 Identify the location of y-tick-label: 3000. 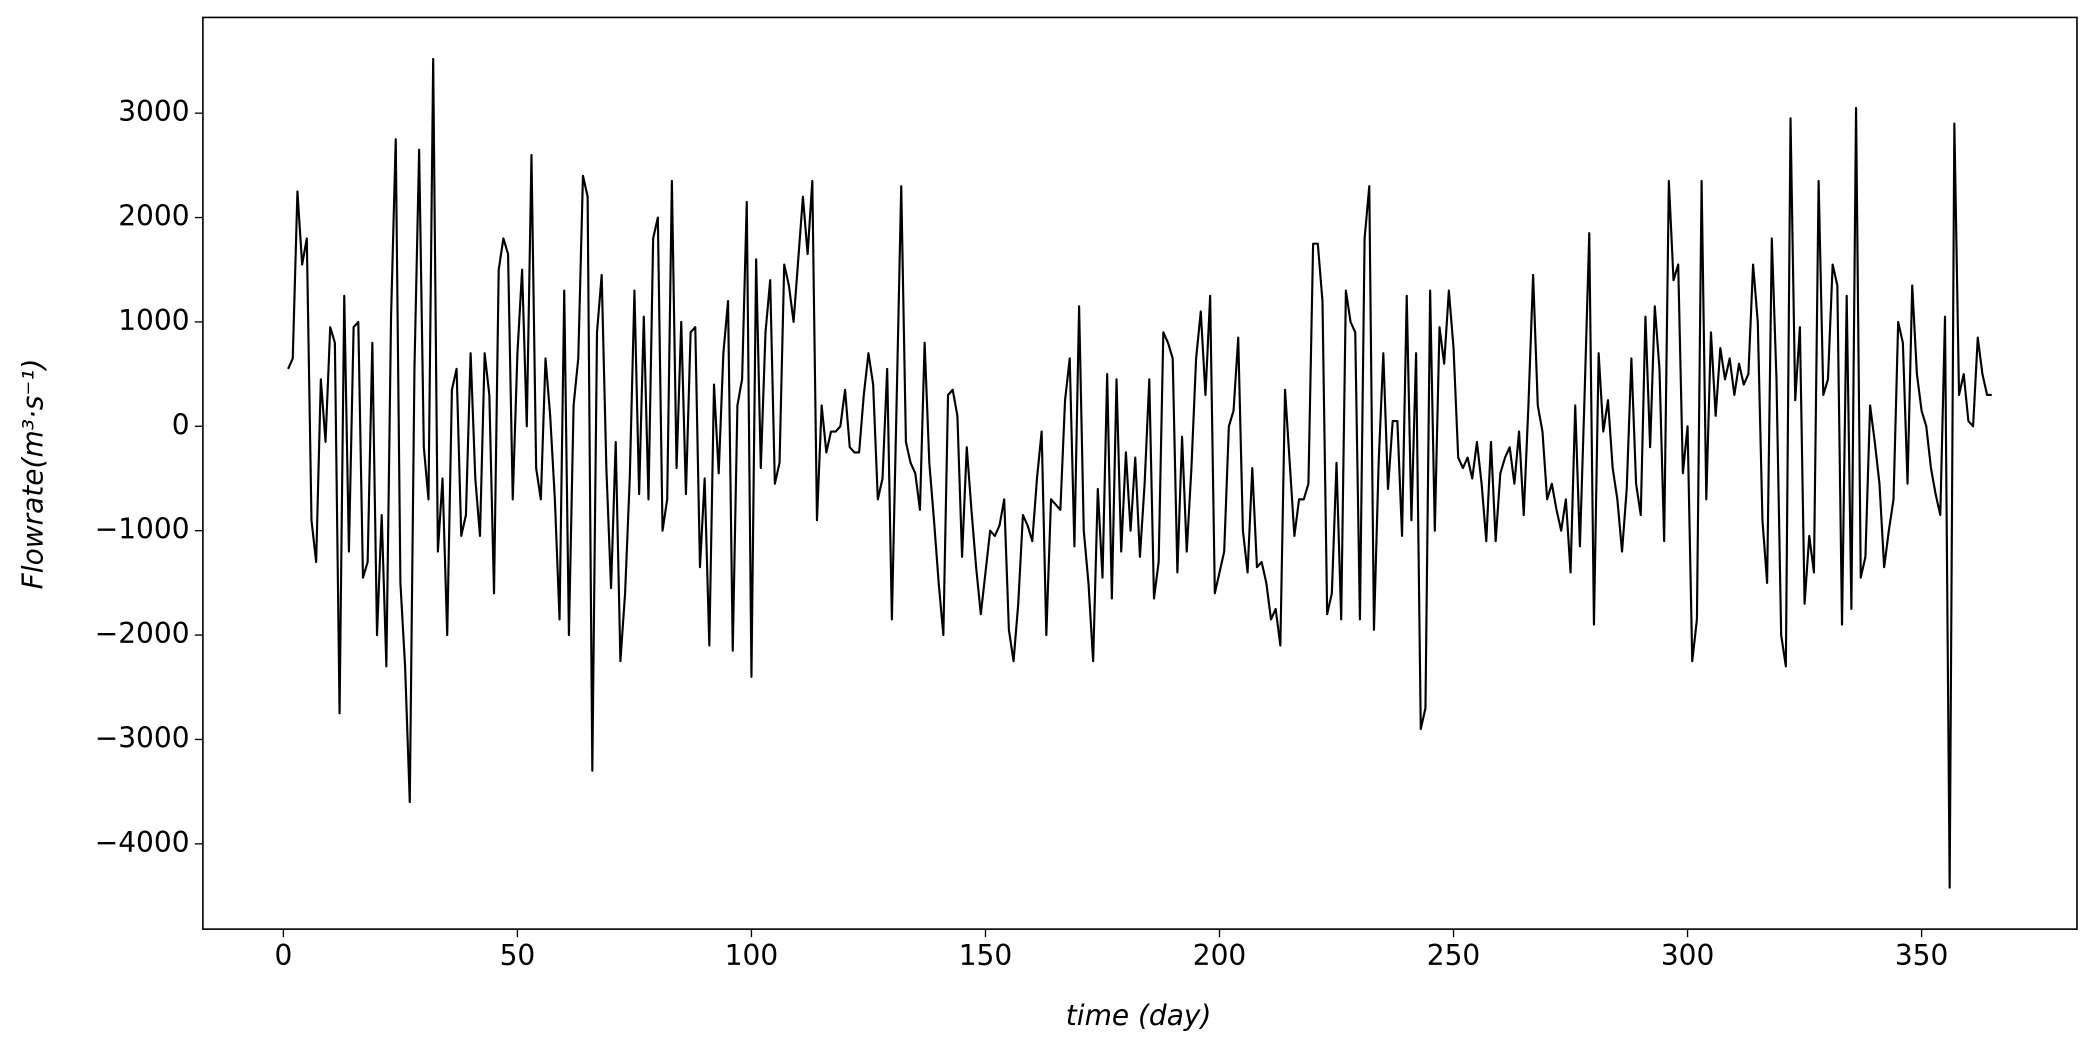
(153, 111).